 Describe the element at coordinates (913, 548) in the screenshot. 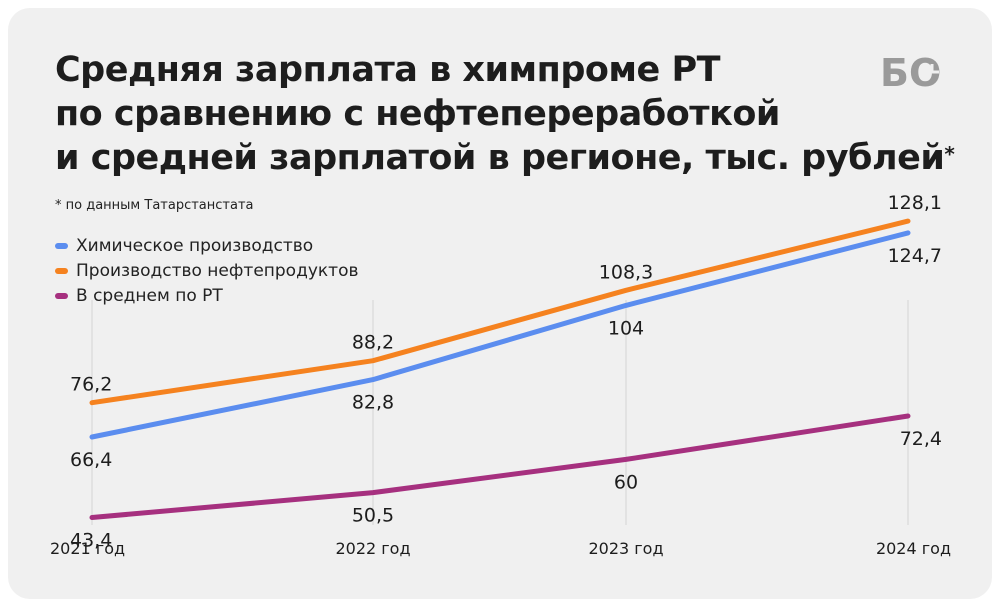

I see `x-tick-label-3: 2024 год` at that location.